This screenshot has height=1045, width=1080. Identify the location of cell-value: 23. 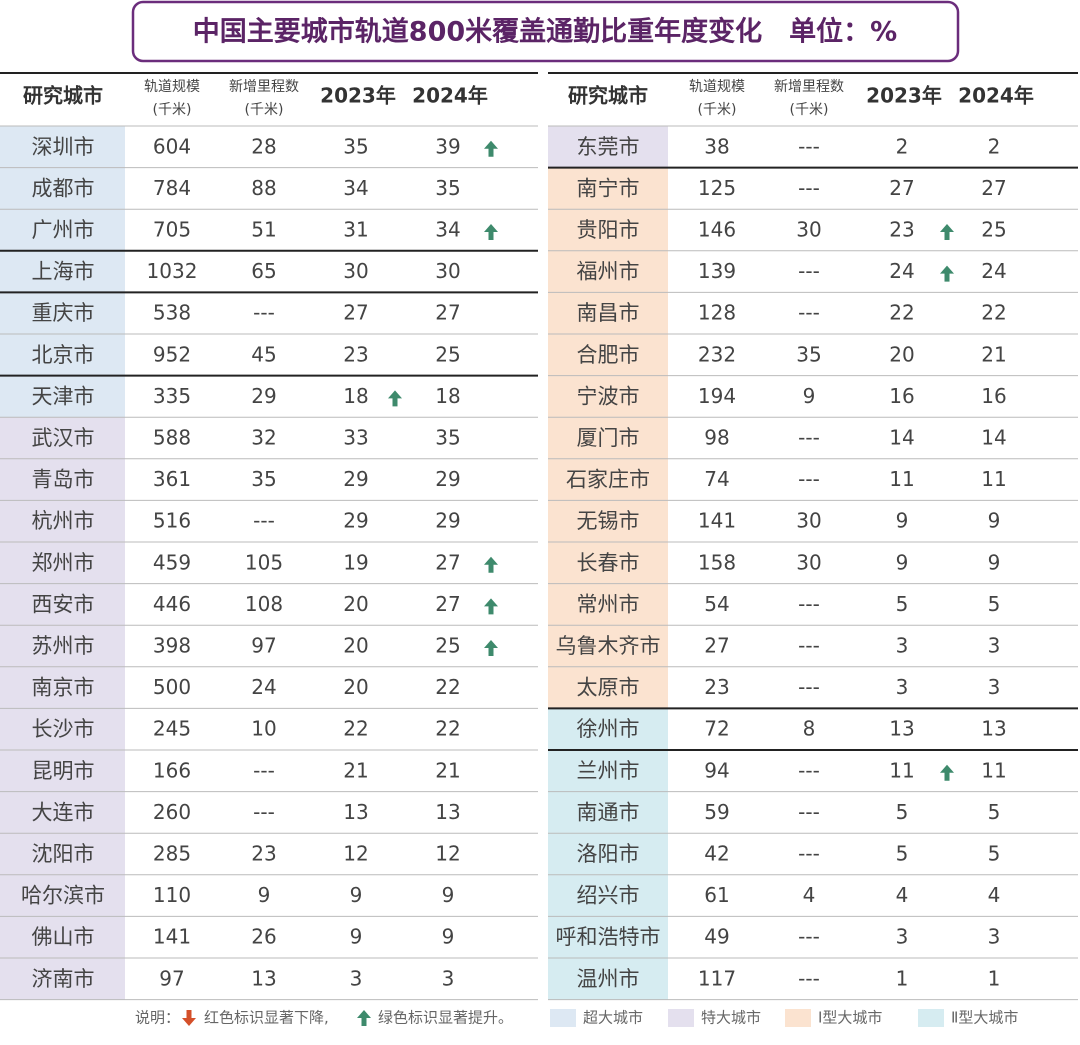
(263, 854).